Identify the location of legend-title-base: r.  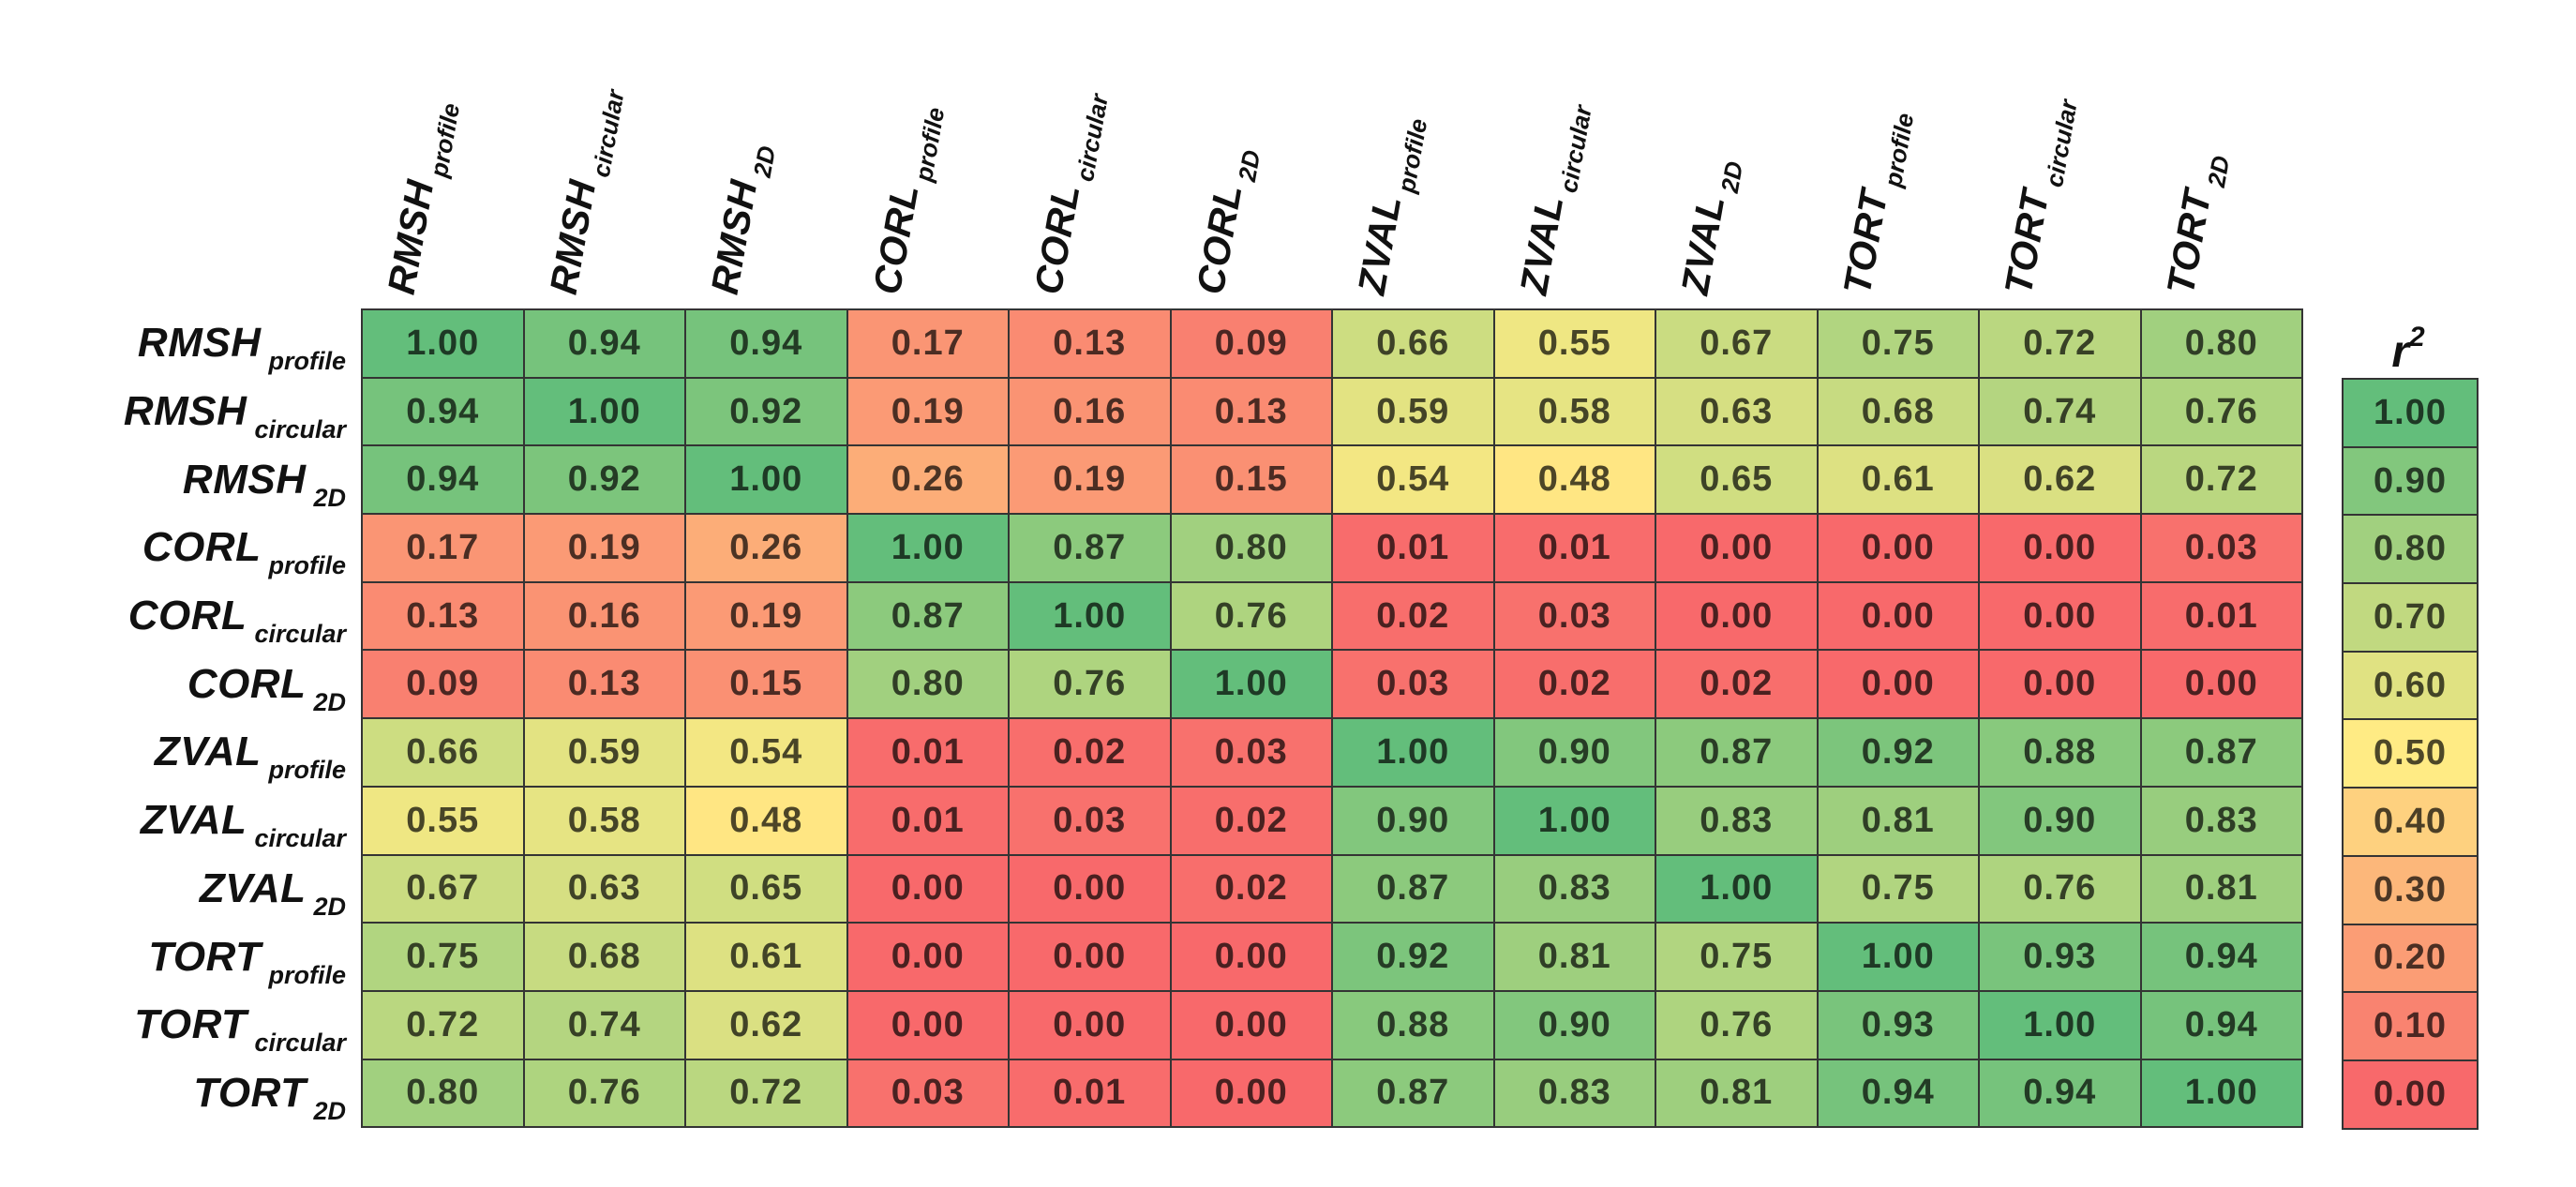
(2400, 352).